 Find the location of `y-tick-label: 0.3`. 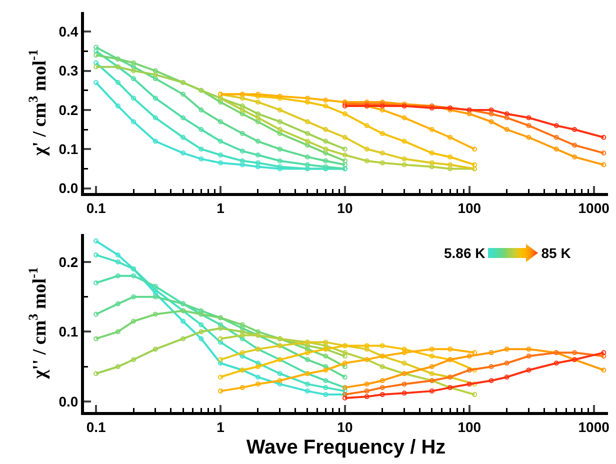

y-tick-label: 0.3 is located at coordinates (68, 70).